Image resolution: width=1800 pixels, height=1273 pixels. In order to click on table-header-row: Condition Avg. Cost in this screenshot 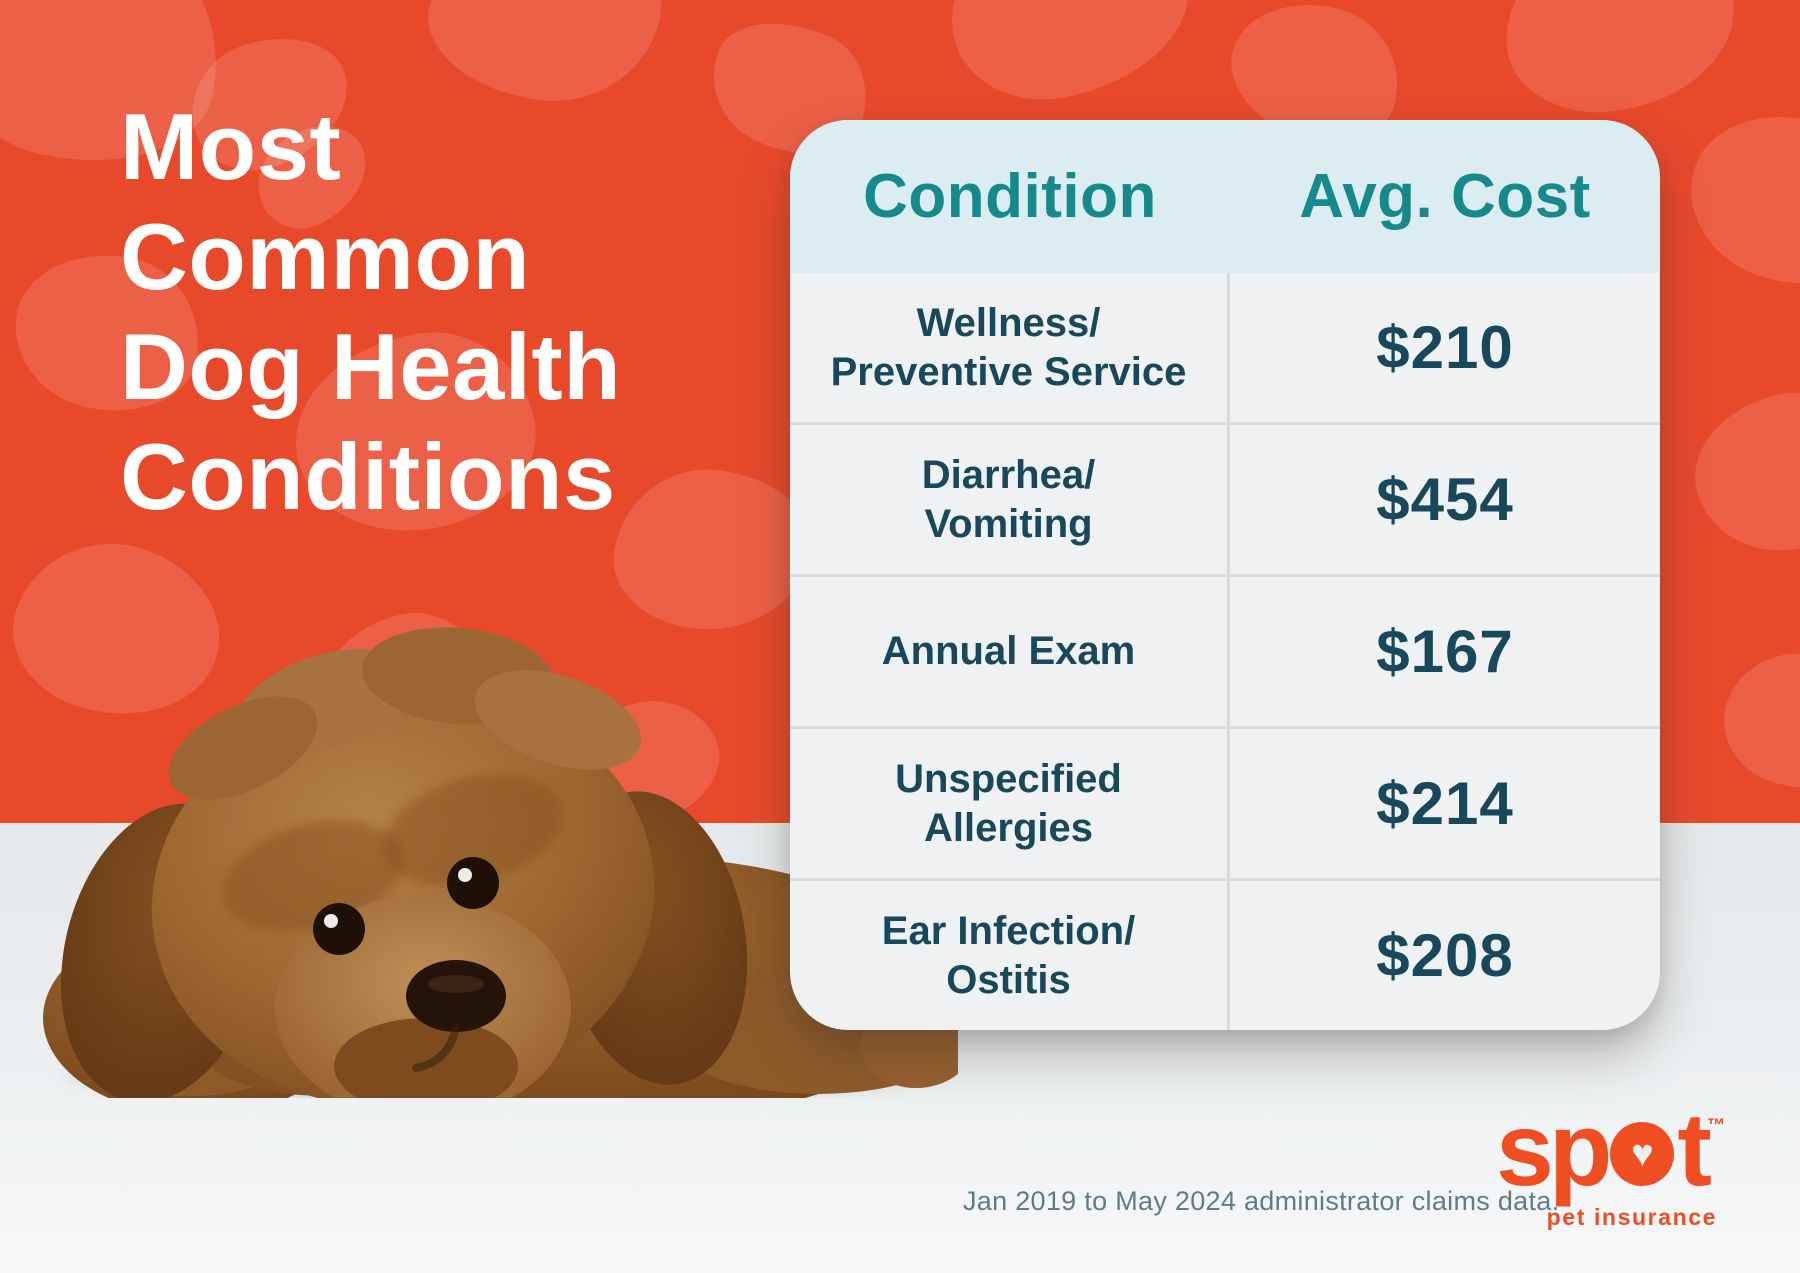, I will do `click(1225, 196)`.